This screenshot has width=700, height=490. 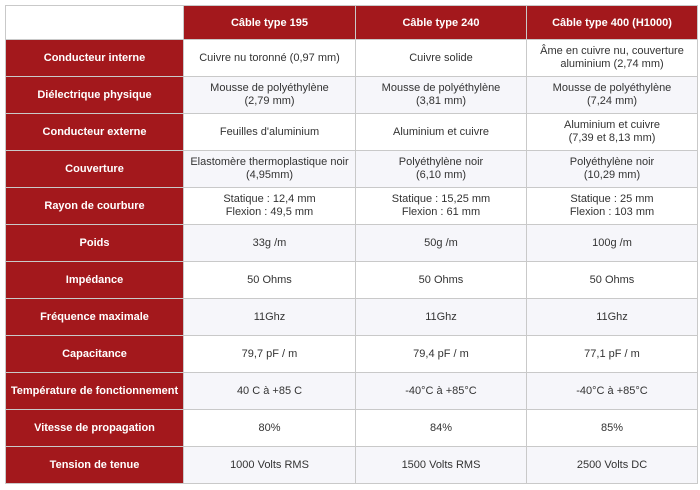 I want to click on table-cell: Aluminium et cuivre, so click(x=441, y=132).